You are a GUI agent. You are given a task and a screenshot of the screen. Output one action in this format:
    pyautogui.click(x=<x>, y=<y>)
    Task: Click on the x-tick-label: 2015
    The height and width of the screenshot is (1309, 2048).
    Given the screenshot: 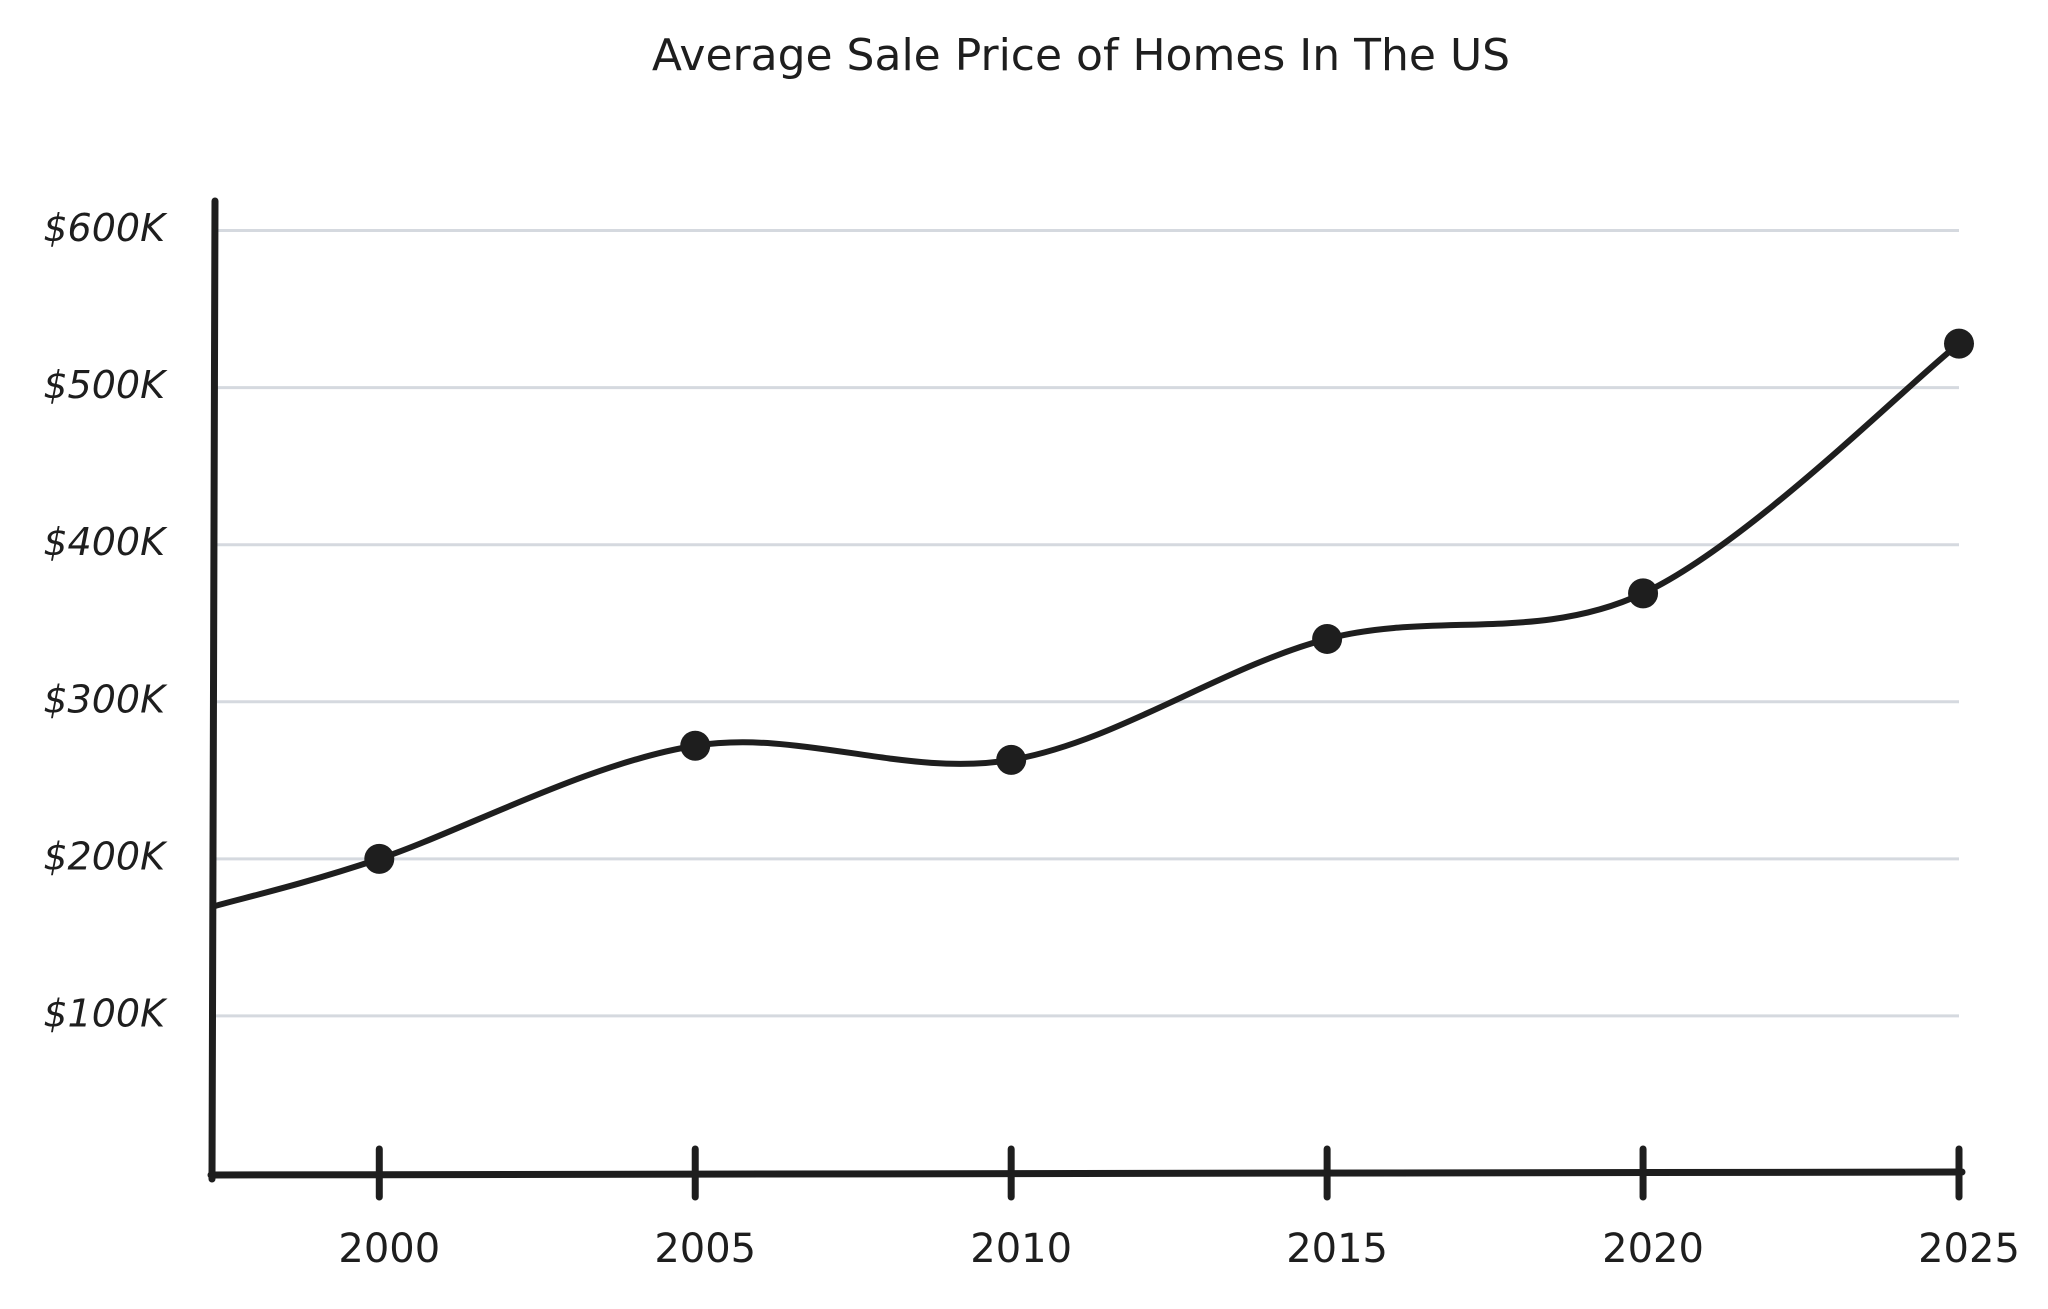 What is the action you would take?
    pyautogui.click(x=1337, y=1249)
    